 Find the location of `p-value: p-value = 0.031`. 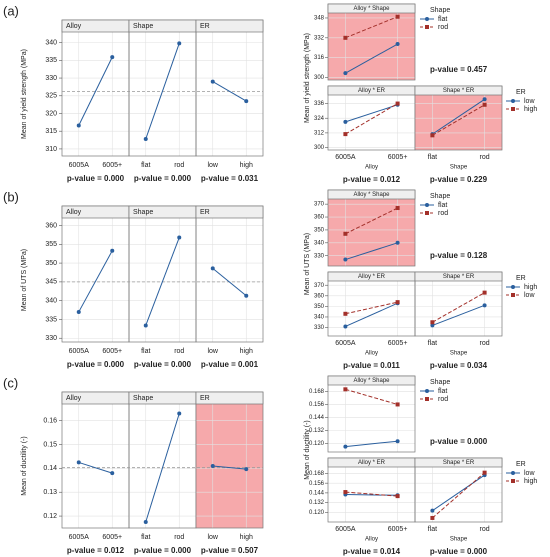

p-value: p-value = 0.031 is located at coordinates (230, 178).